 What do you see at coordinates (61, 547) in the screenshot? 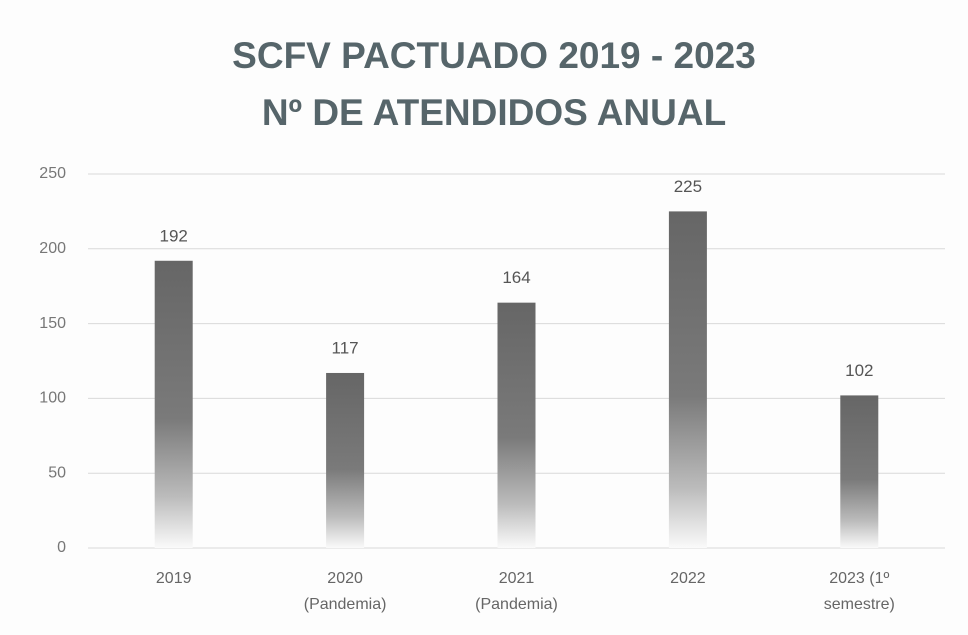
I see `y-tick-label: 0` at bounding box center [61, 547].